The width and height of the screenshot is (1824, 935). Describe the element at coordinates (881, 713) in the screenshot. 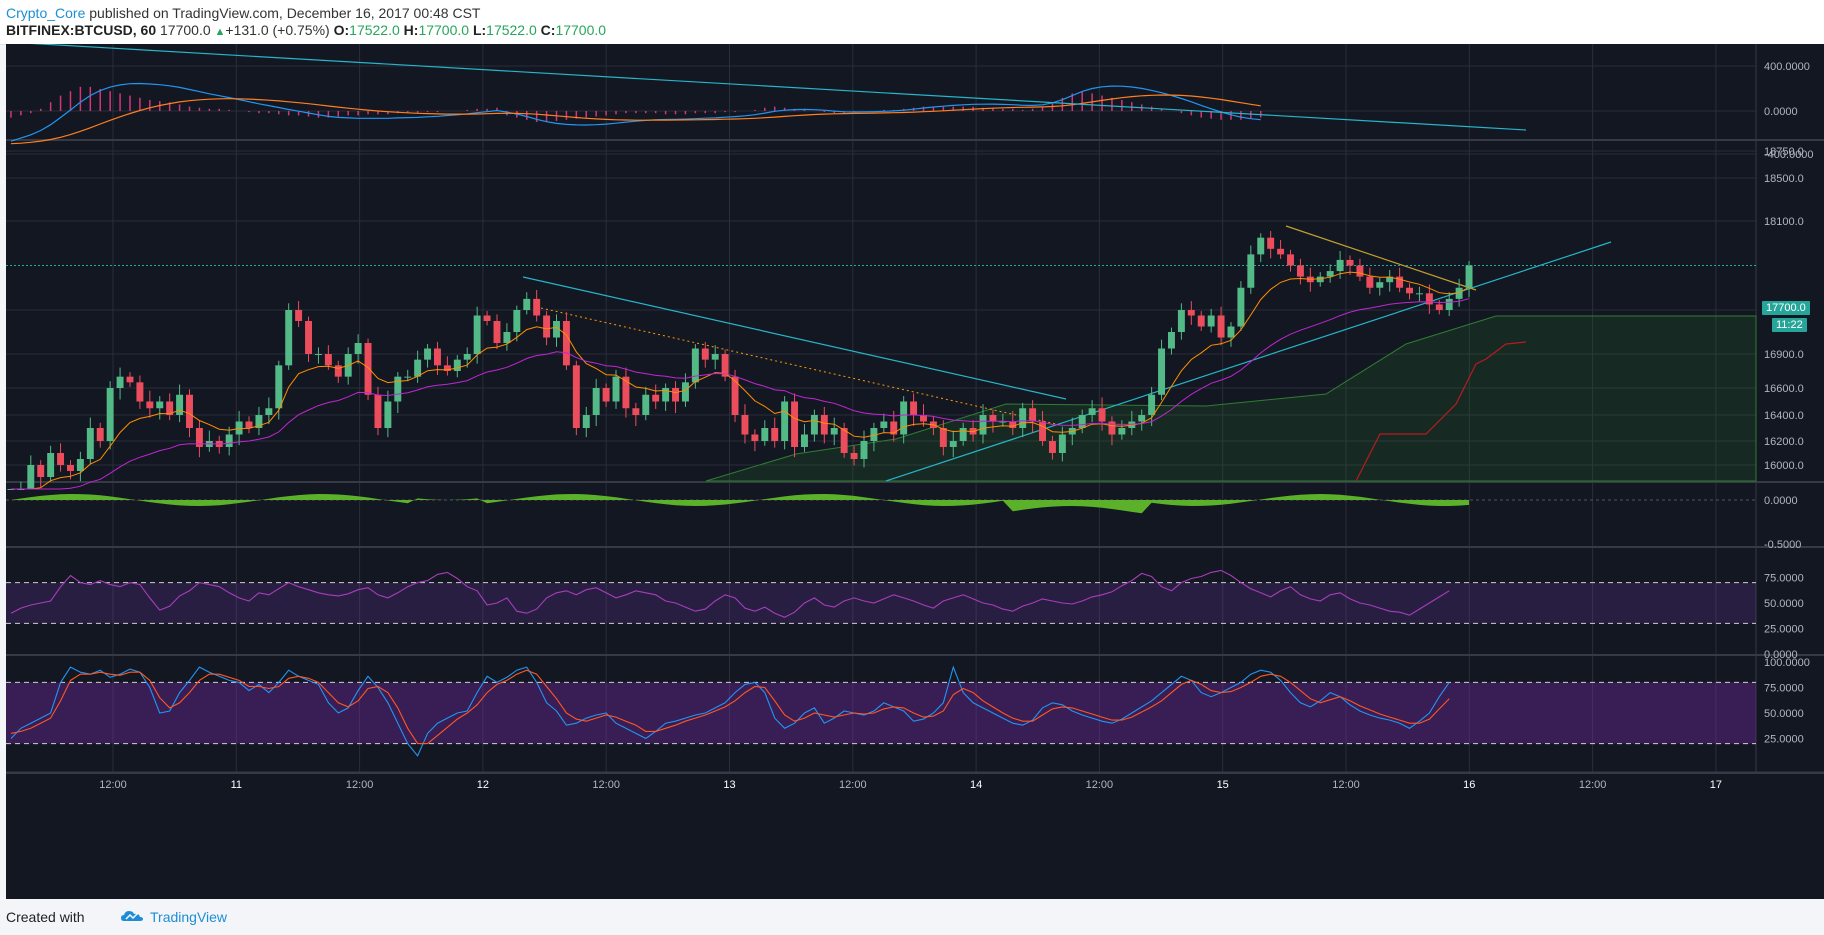

I see `stoch-band` at that location.